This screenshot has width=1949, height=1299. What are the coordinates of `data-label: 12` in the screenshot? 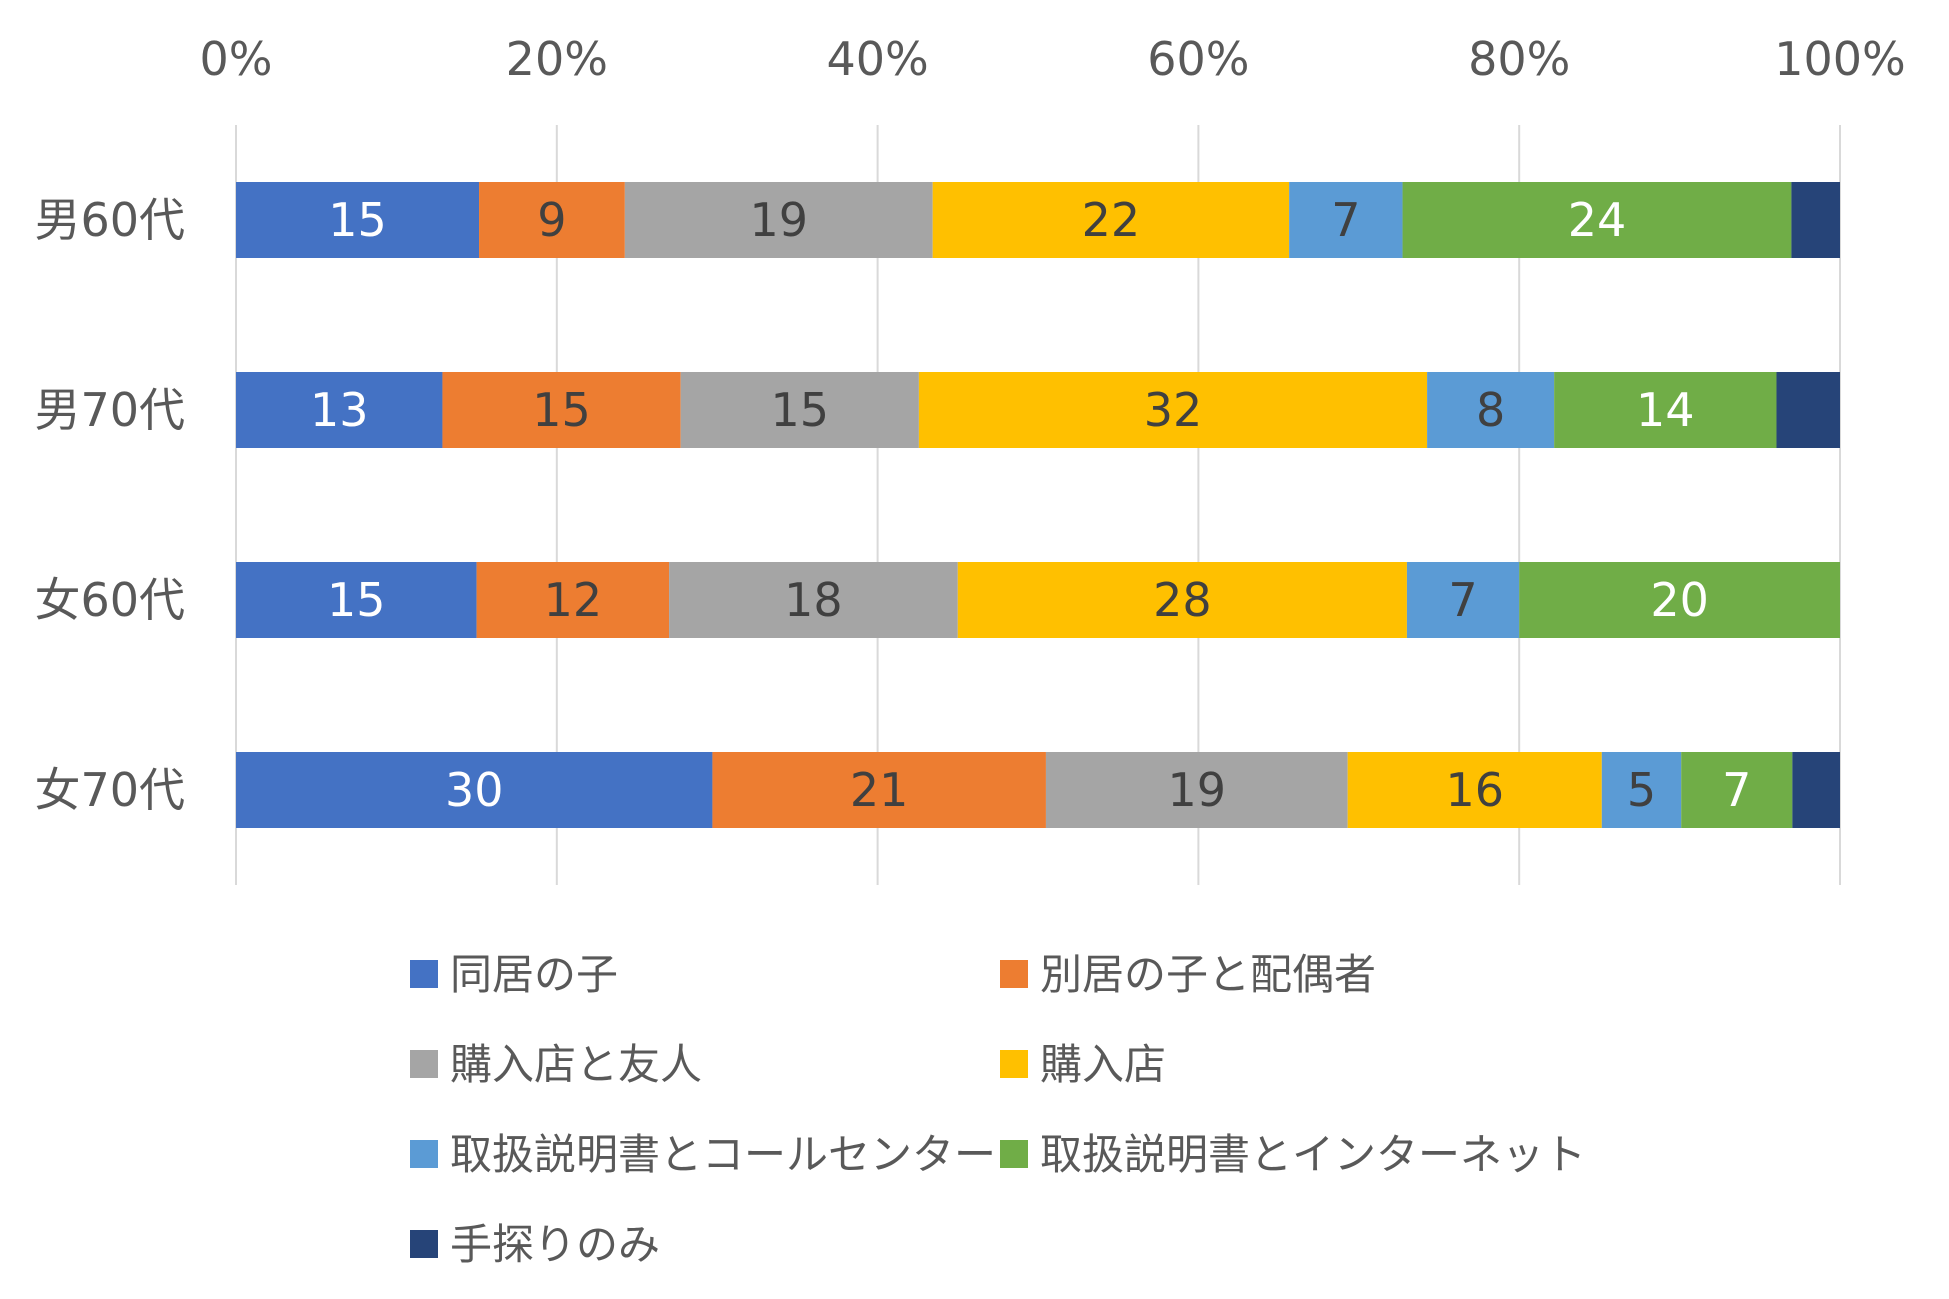 It's located at (573, 600).